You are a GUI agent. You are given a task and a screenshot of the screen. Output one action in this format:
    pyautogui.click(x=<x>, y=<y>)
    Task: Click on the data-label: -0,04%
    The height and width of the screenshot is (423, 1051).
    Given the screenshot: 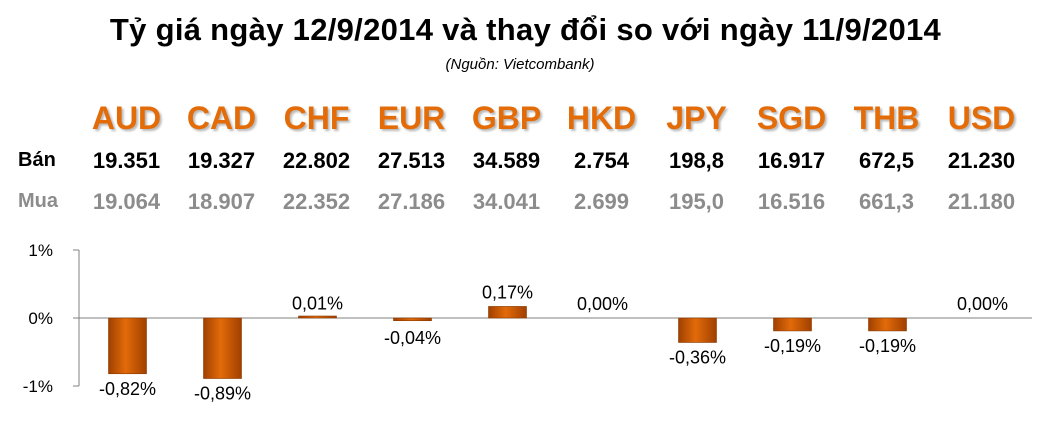 What is the action you would take?
    pyautogui.click(x=412, y=338)
    